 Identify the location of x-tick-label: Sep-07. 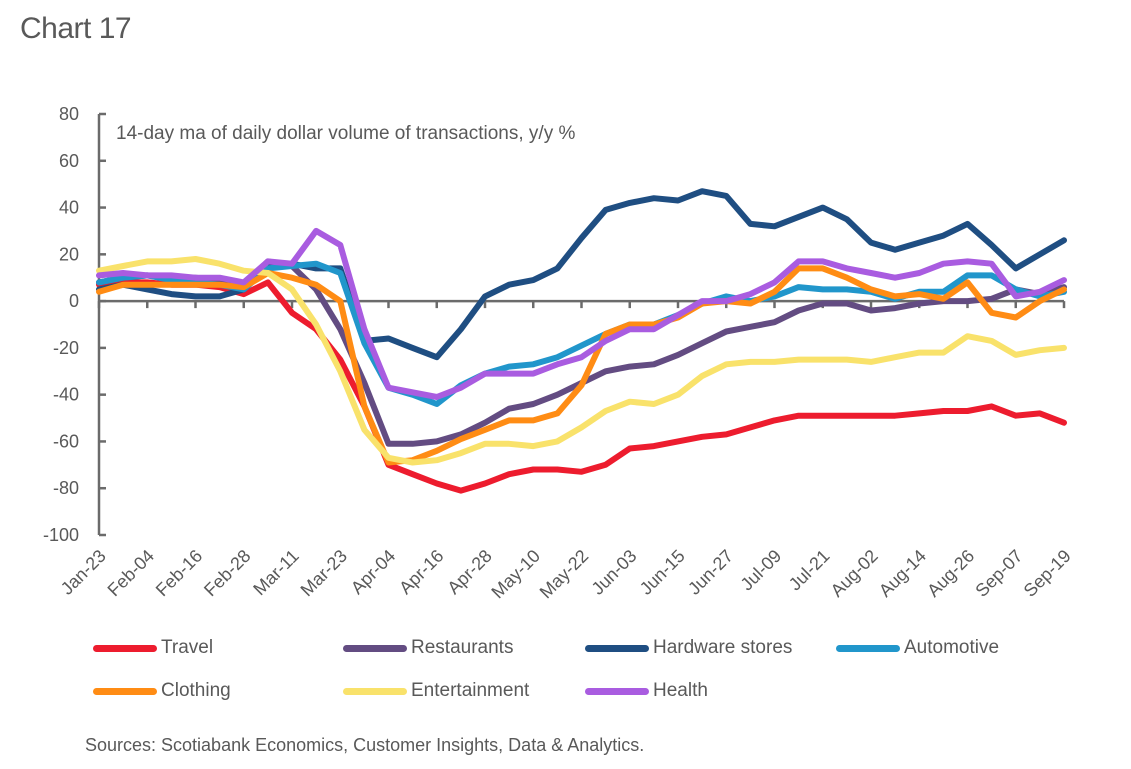
(998, 573).